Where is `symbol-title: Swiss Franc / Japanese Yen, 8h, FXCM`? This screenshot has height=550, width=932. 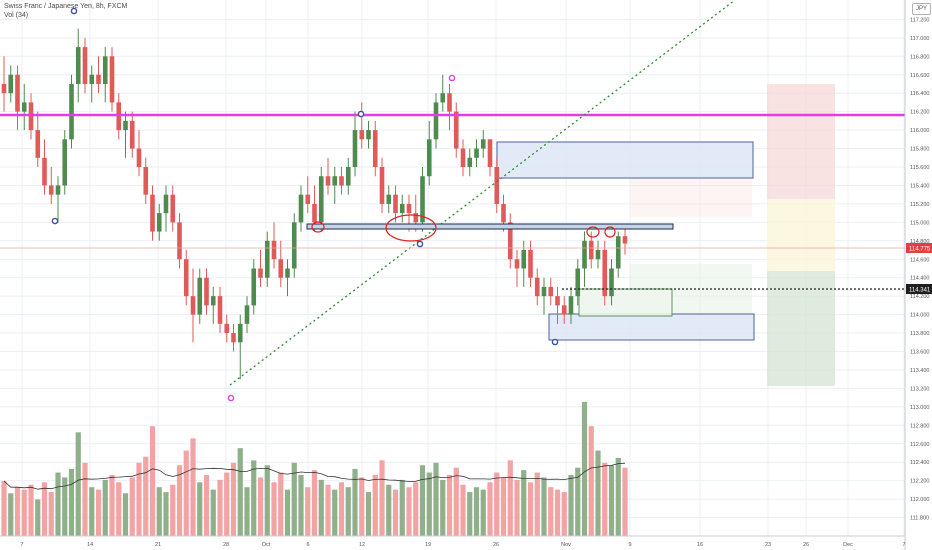 symbol-title: Swiss Franc / Japanese Yen, 8h, FXCM is located at coordinates (66, 6).